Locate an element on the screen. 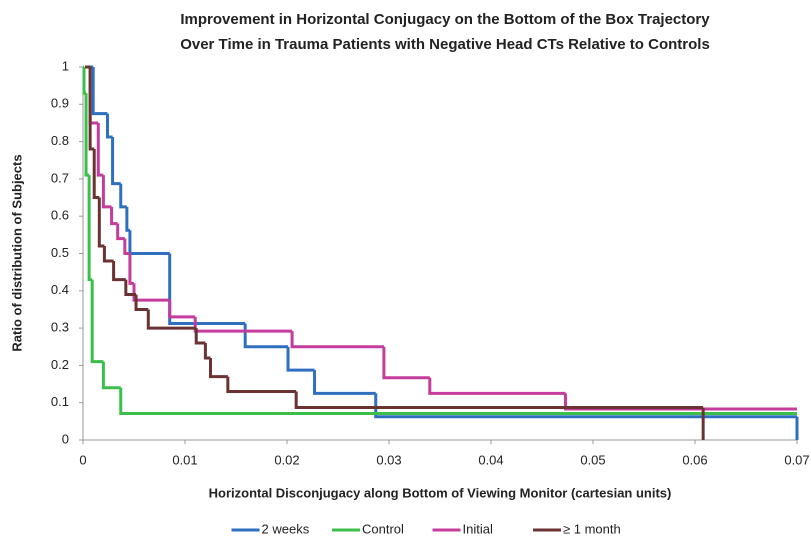 Image resolution: width=811 pixels, height=540 pixels. y-tick-label: 0.7 is located at coordinates (60, 177).